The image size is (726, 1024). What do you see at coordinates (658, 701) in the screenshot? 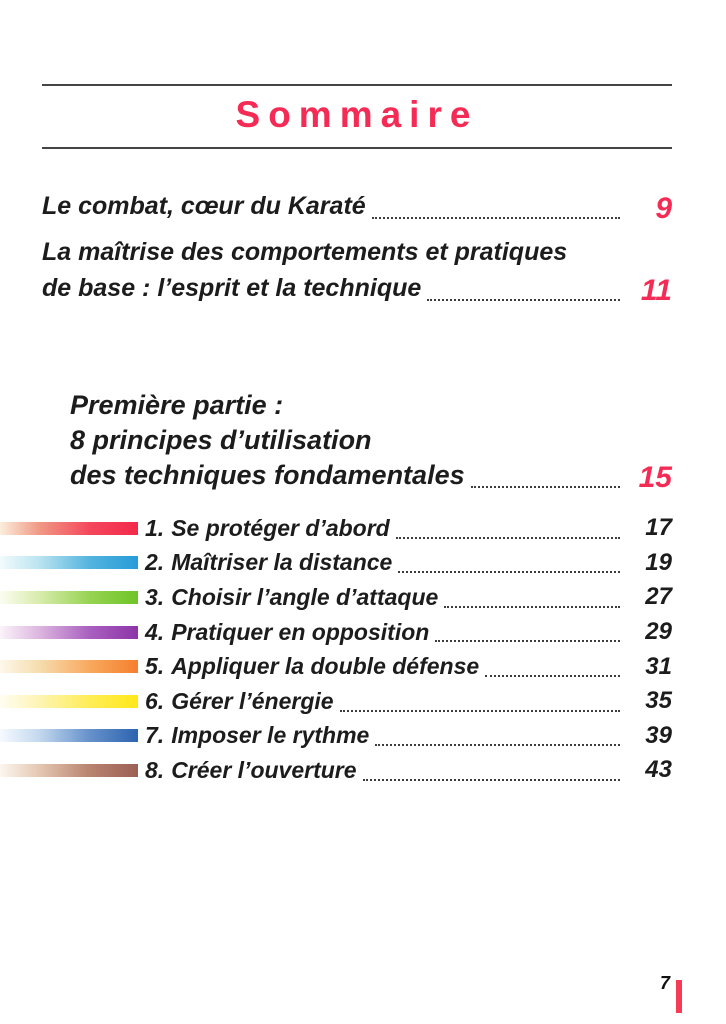
I see `chapter-page-number: 35` at bounding box center [658, 701].